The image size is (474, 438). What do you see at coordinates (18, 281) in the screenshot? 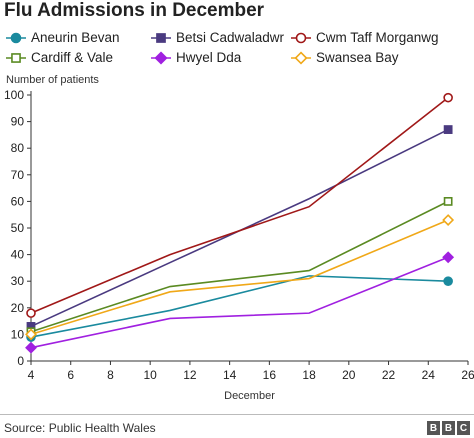
I see `y-tick-label: 30` at bounding box center [18, 281].